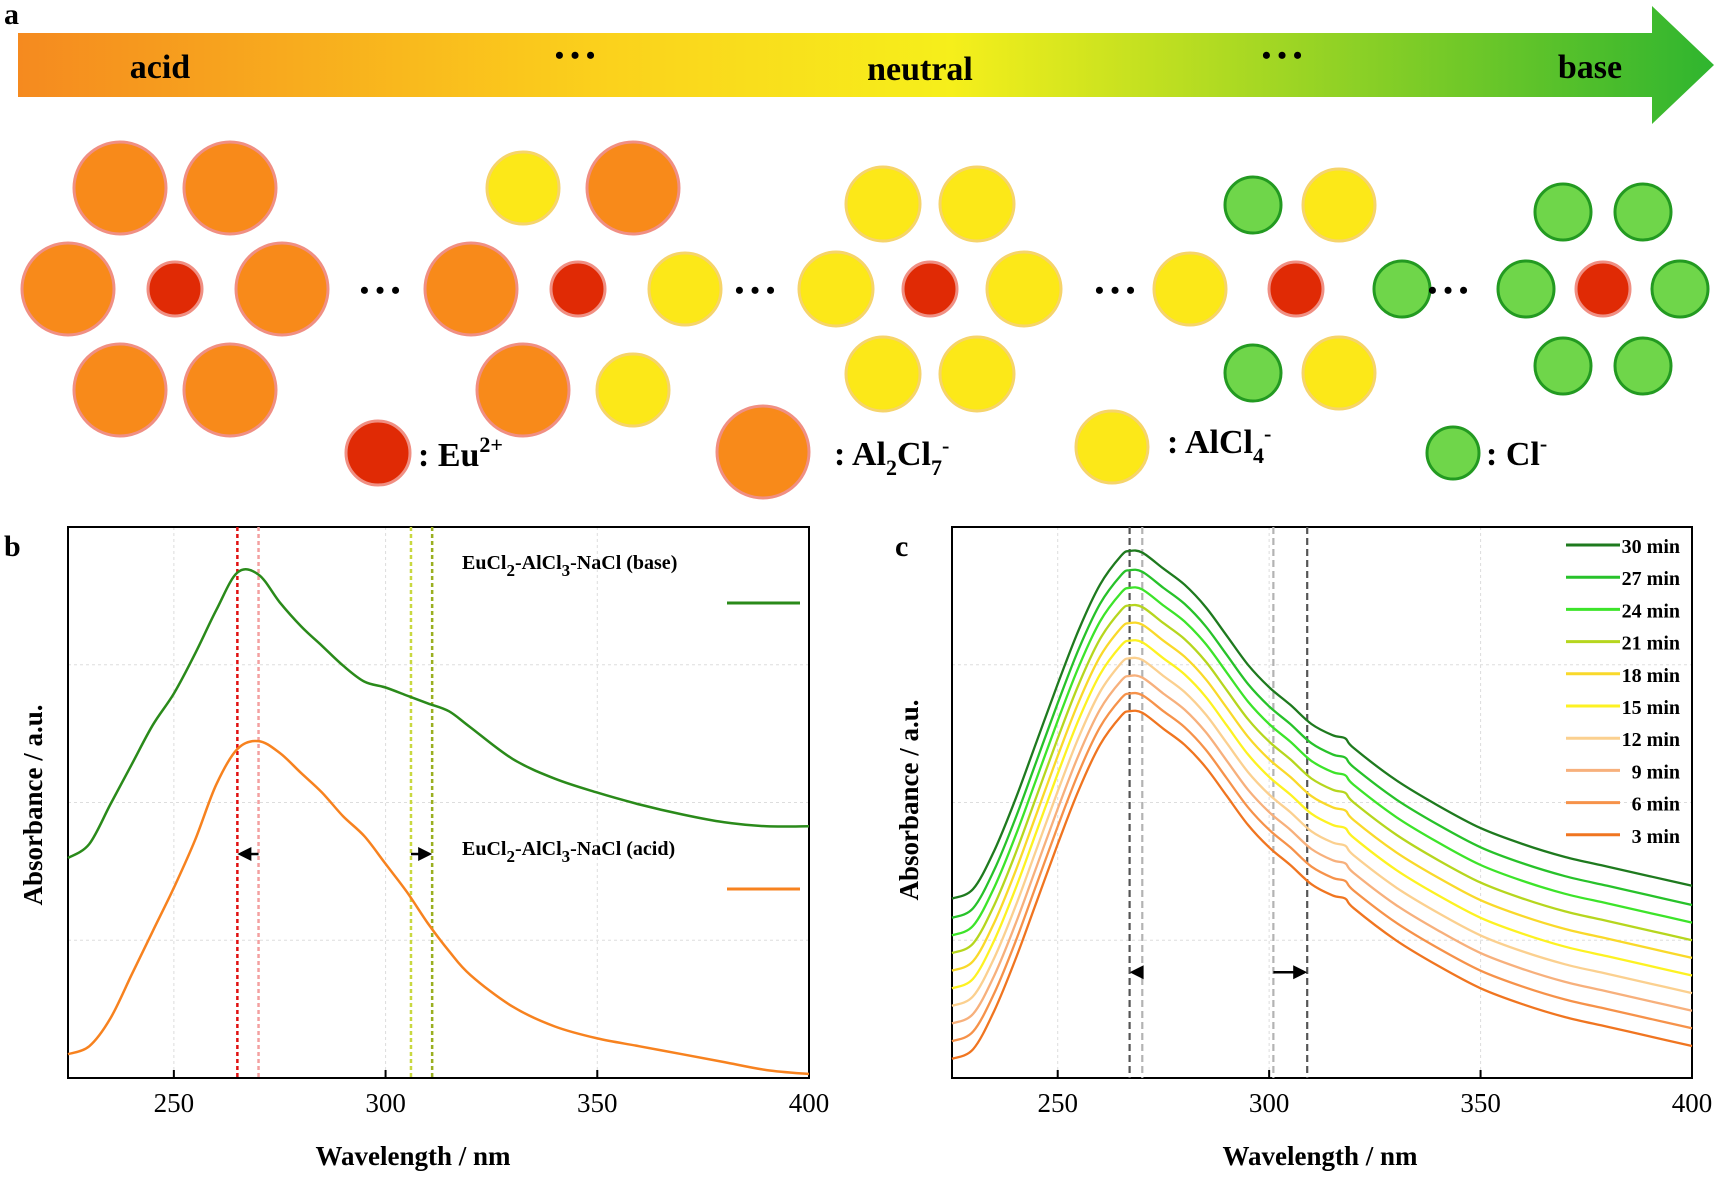  What do you see at coordinates (1651, 708) in the screenshot?
I see `c-legend-label-15-min: 15 min` at bounding box center [1651, 708].